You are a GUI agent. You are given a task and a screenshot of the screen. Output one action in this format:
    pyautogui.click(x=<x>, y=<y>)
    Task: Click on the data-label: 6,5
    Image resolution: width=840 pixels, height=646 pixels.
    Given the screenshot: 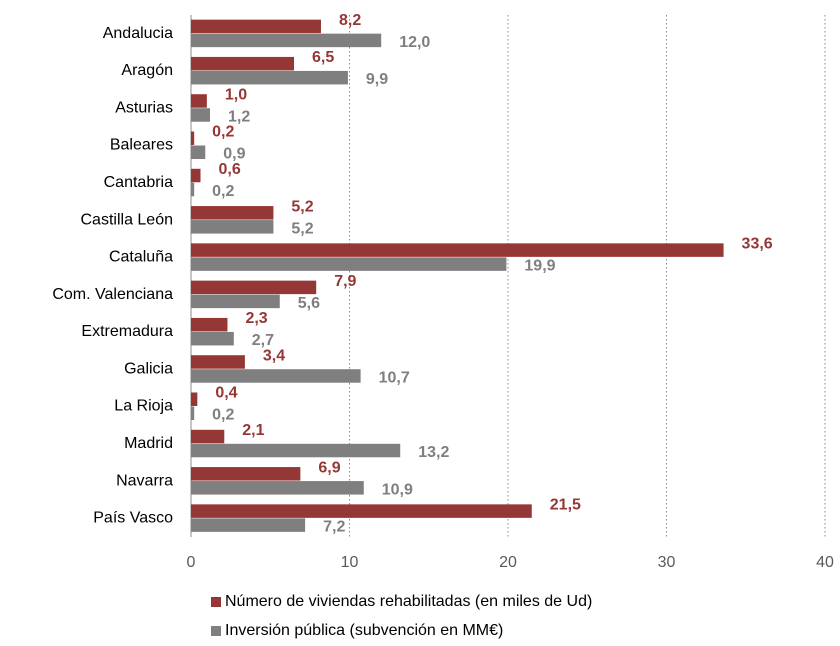 What is the action you would take?
    pyautogui.click(x=323, y=57)
    